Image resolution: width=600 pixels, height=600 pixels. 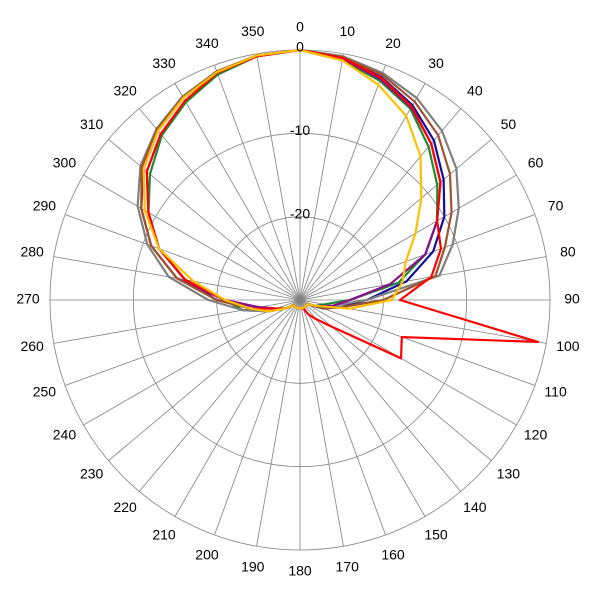 What do you see at coordinates (207, 554) in the screenshot?
I see `angle-label: 200` at bounding box center [207, 554].